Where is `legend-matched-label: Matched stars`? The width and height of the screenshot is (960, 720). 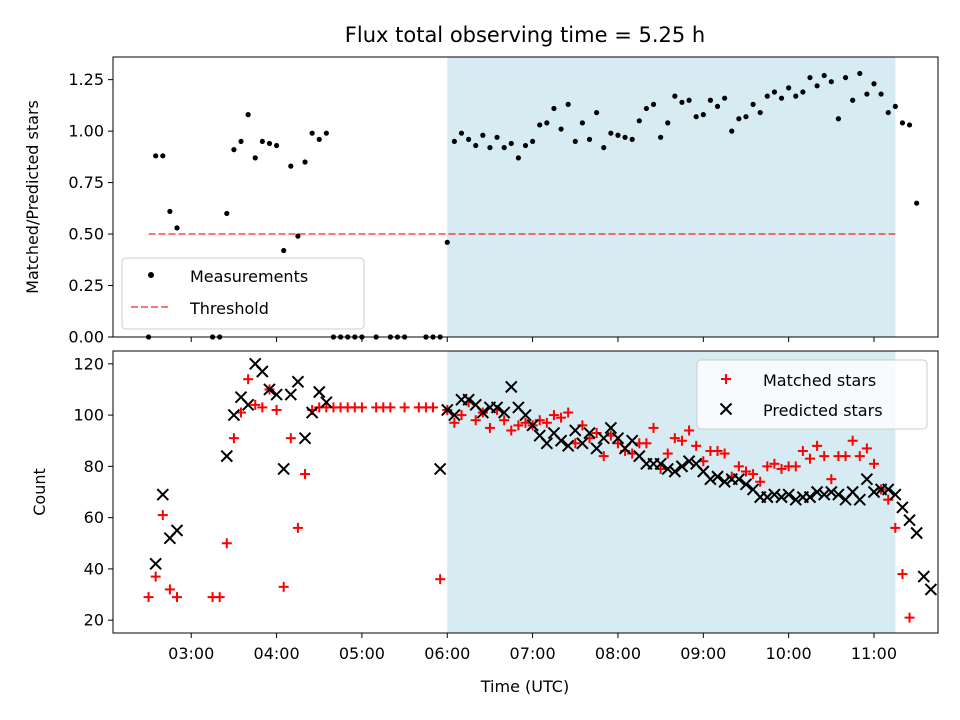 legend-matched-label: Matched stars is located at coordinates (819, 380).